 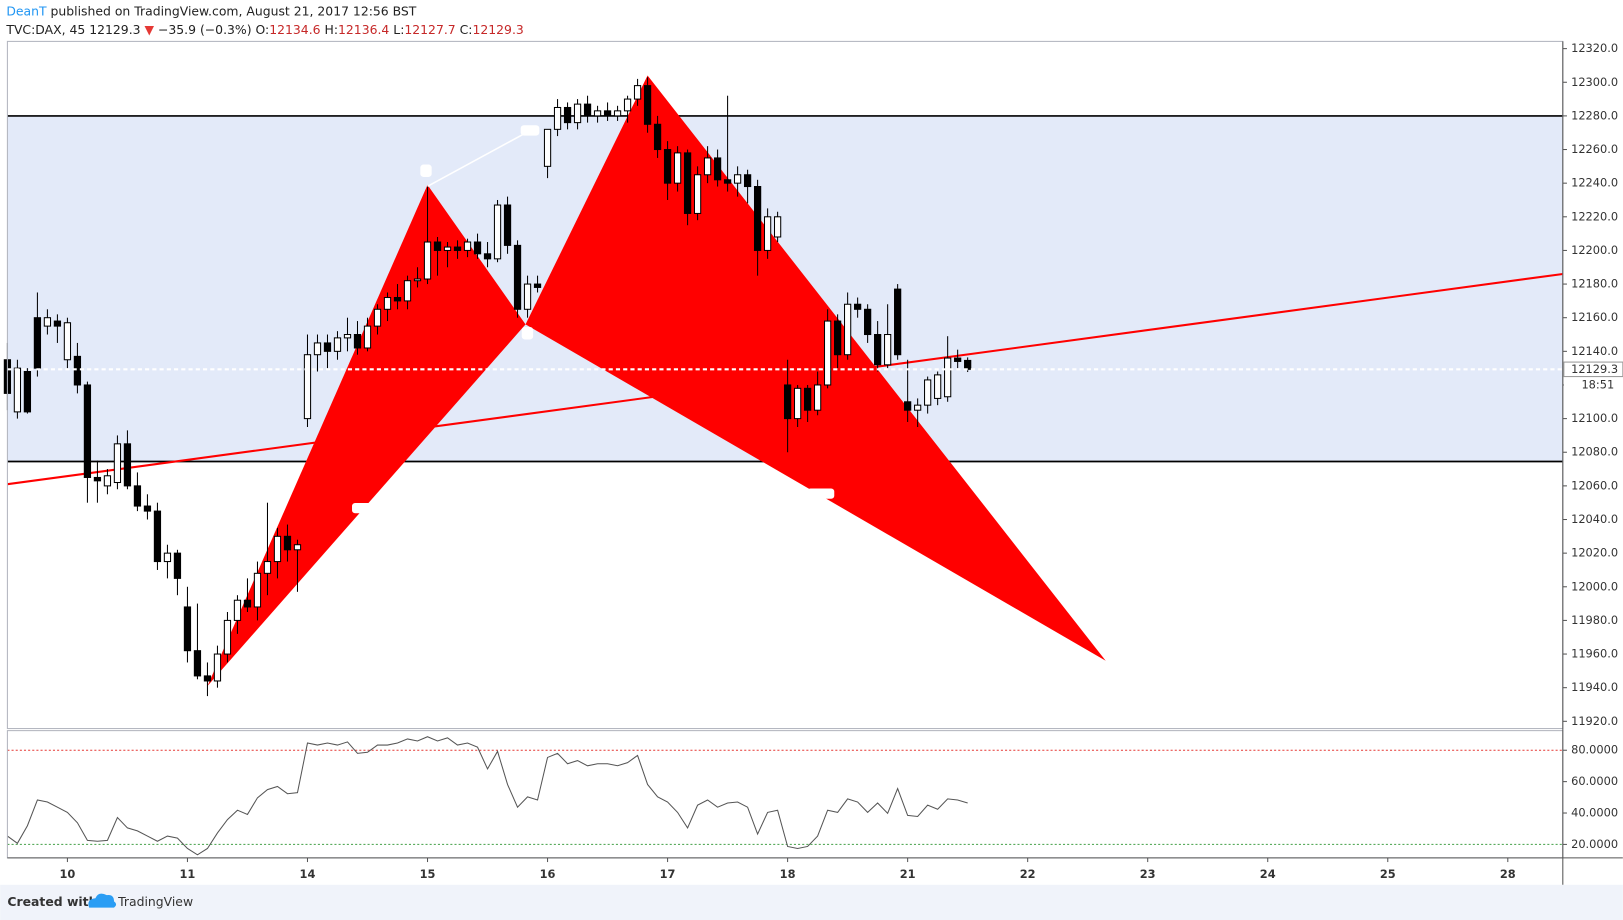 What do you see at coordinates (1508, 874) in the screenshot?
I see `x-tick-label: 28` at bounding box center [1508, 874].